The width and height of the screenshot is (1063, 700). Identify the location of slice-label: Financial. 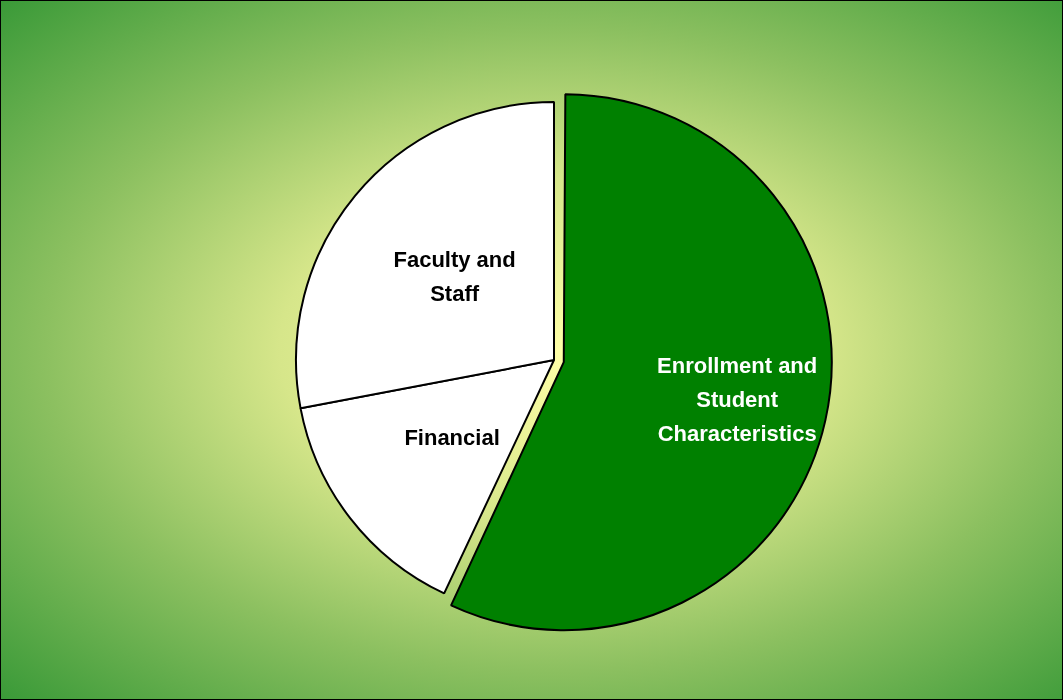
(452, 438).